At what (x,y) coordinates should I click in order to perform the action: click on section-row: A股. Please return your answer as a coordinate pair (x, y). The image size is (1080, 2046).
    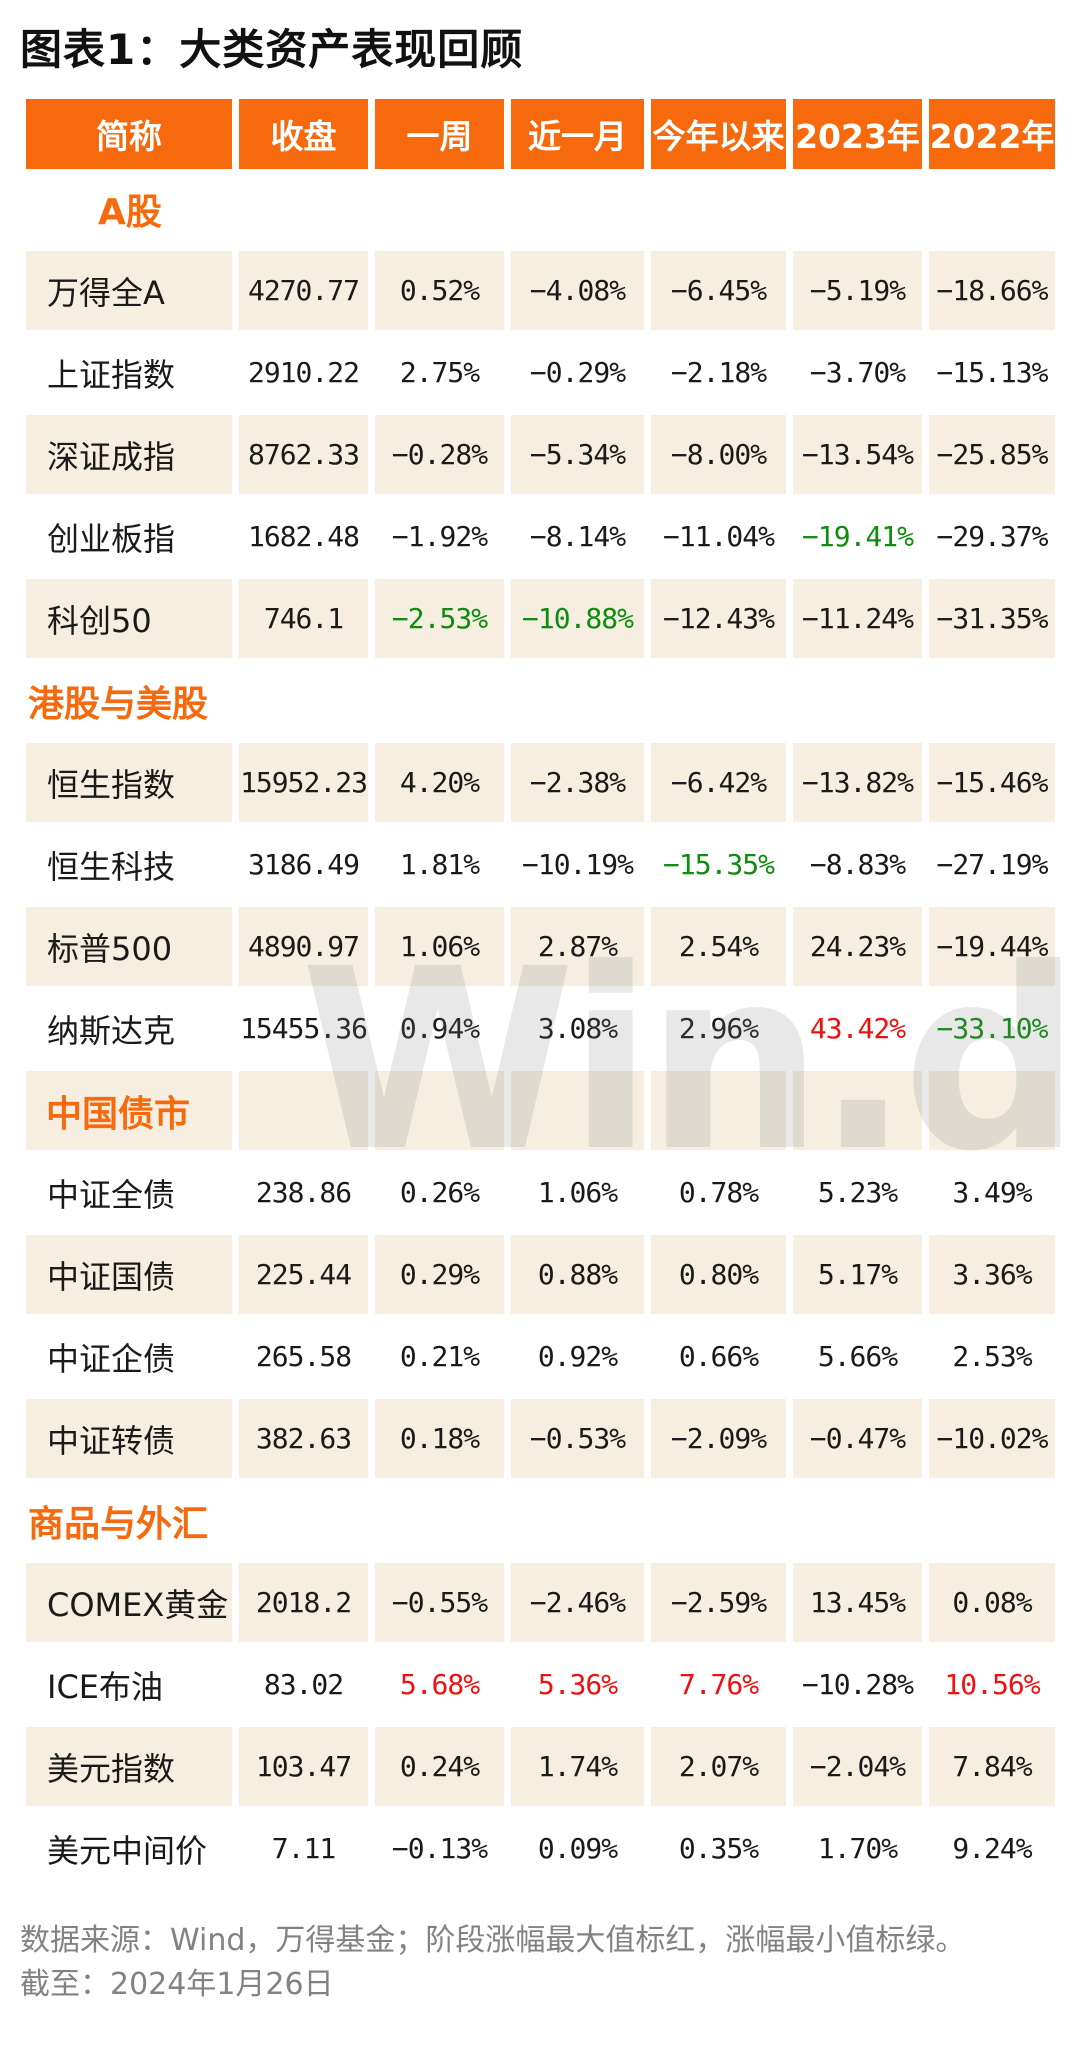
    Looking at the image, I should click on (540, 210).